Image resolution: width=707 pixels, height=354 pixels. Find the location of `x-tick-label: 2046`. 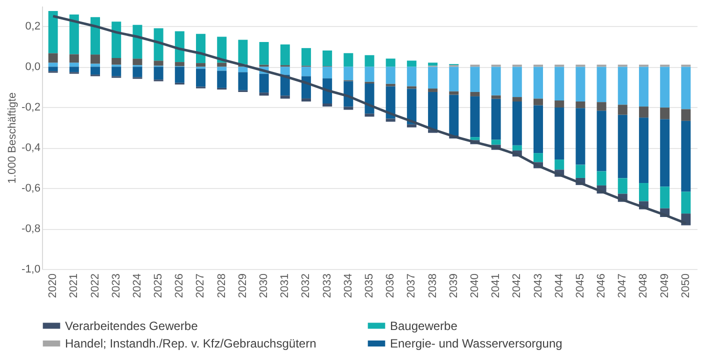

x-tick-label: 2046 is located at coordinates (602, 286).